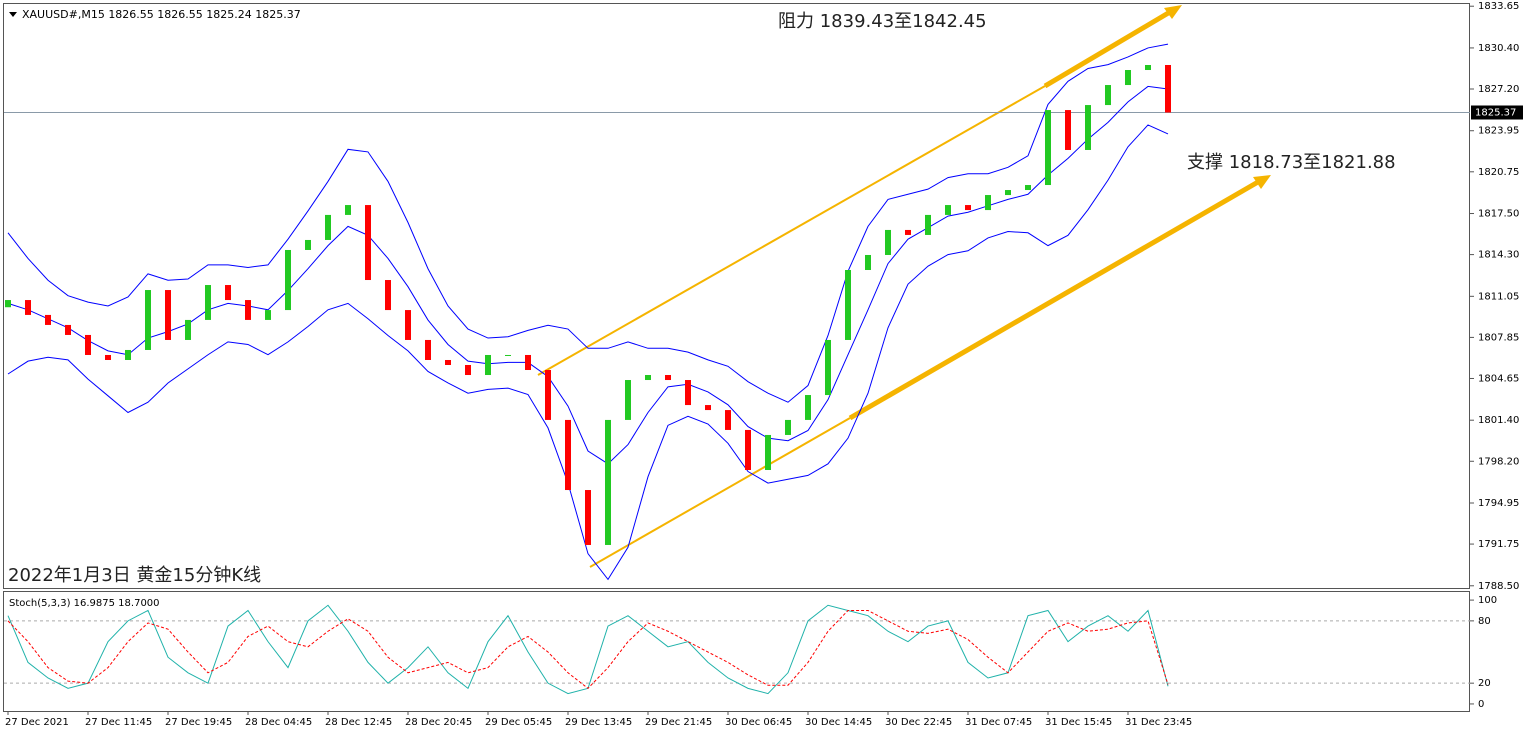 Image resolution: width=1530 pixels, height=740 pixels. Describe the element at coordinates (1481, 704) in the screenshot. I see `y-tick-label: 0` at that location.